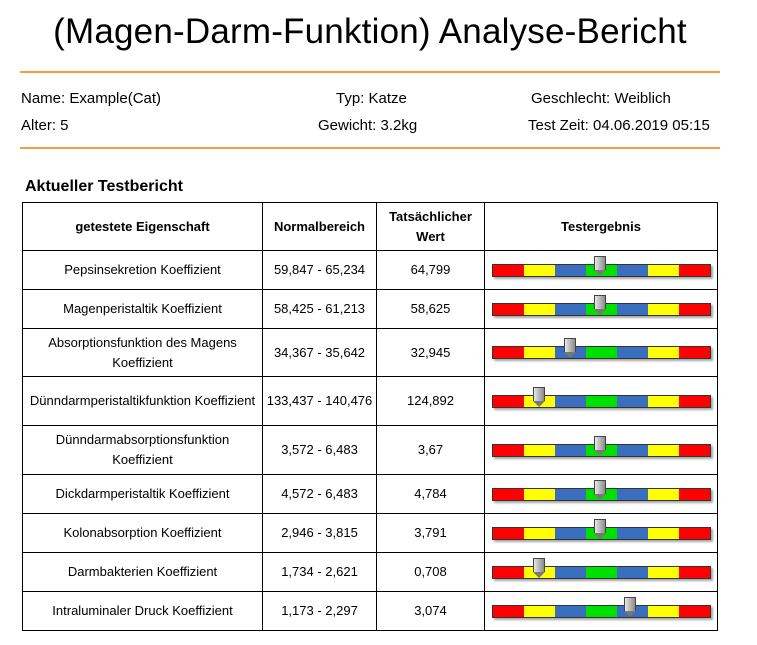 The height and width of the screenshot is (645, 757). I want to click on value-cell: 0,708, so click(430, 572).